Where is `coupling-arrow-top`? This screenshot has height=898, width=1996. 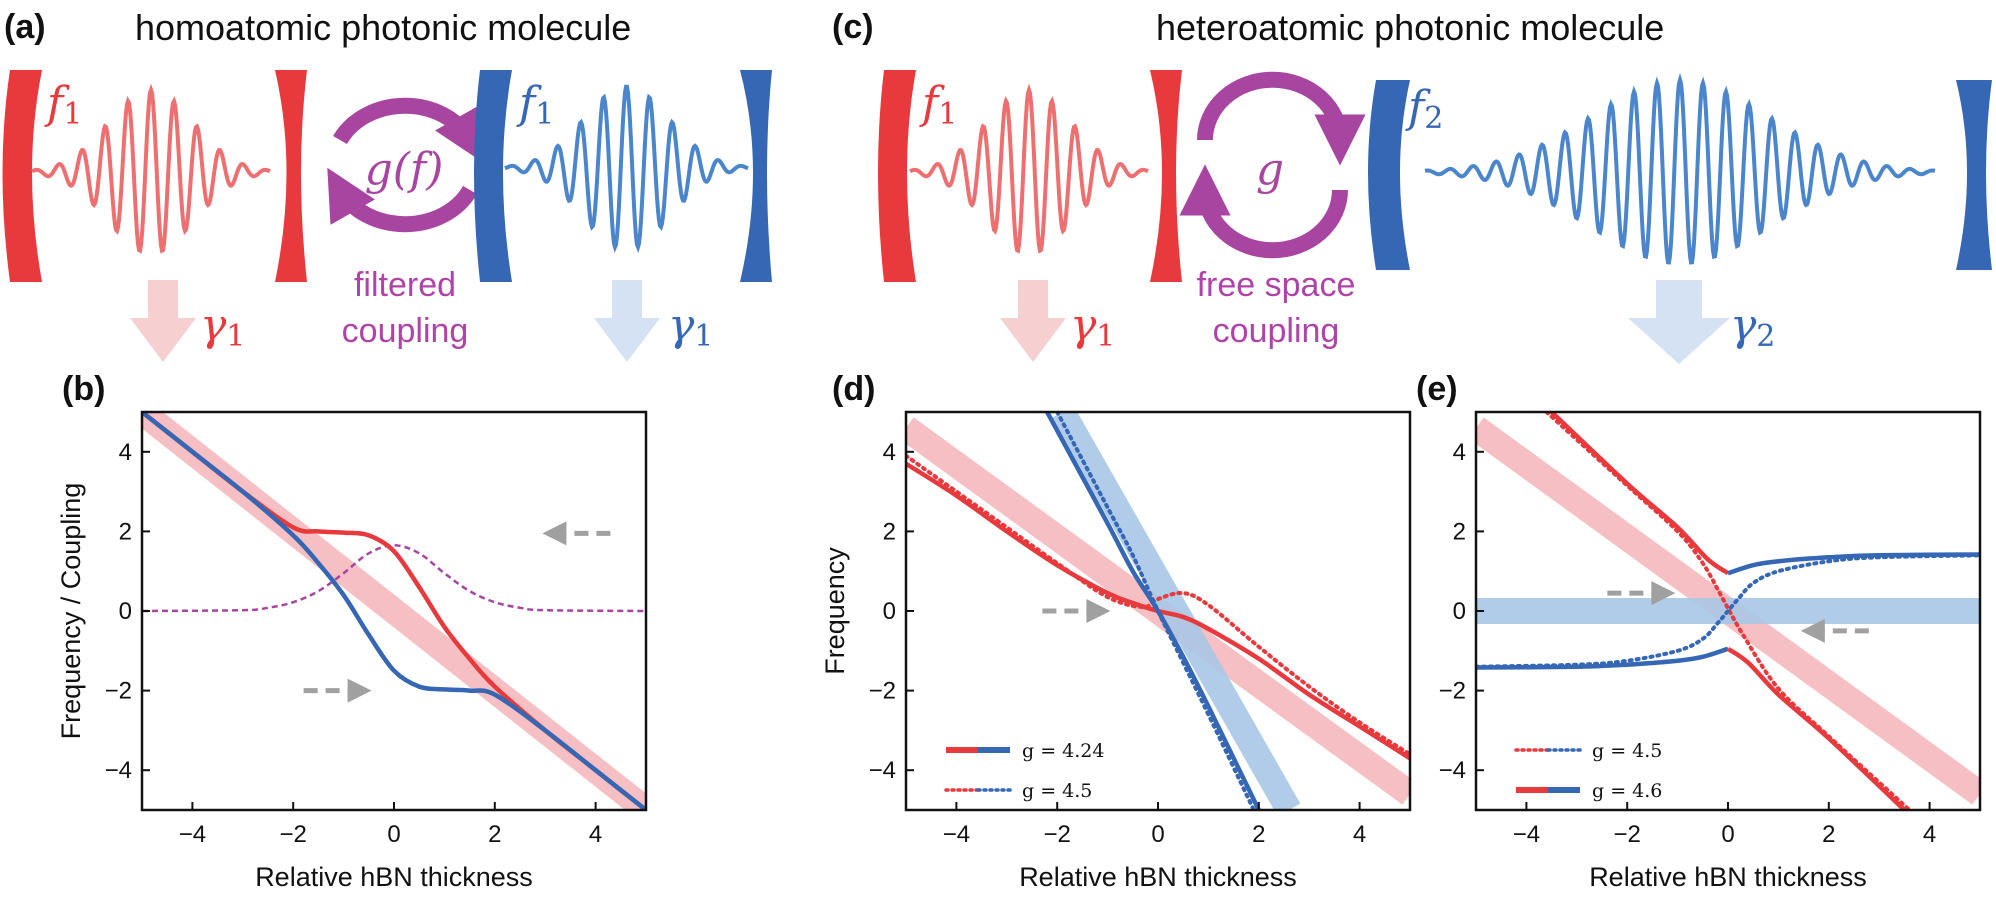 coupling-arrow-top is located at coordinates (408, 130).